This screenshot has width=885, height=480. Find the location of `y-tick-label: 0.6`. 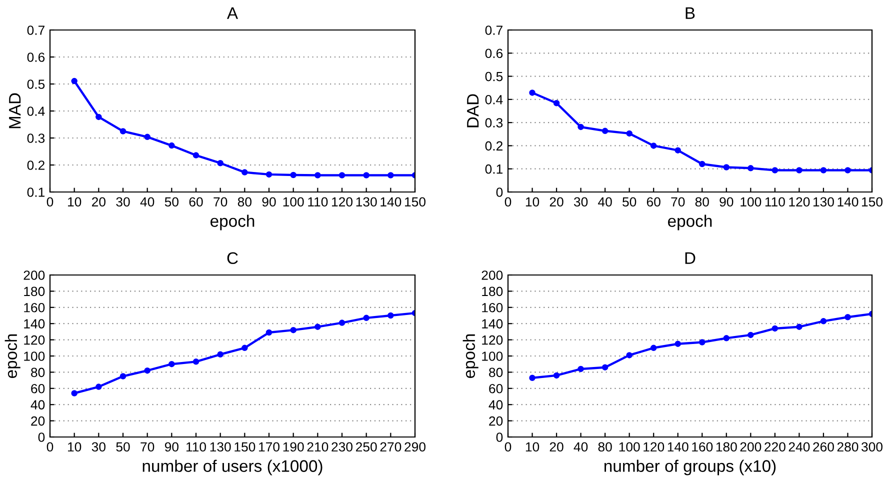

y-tick-label: 0.6 is located at coordinates (36, 57).